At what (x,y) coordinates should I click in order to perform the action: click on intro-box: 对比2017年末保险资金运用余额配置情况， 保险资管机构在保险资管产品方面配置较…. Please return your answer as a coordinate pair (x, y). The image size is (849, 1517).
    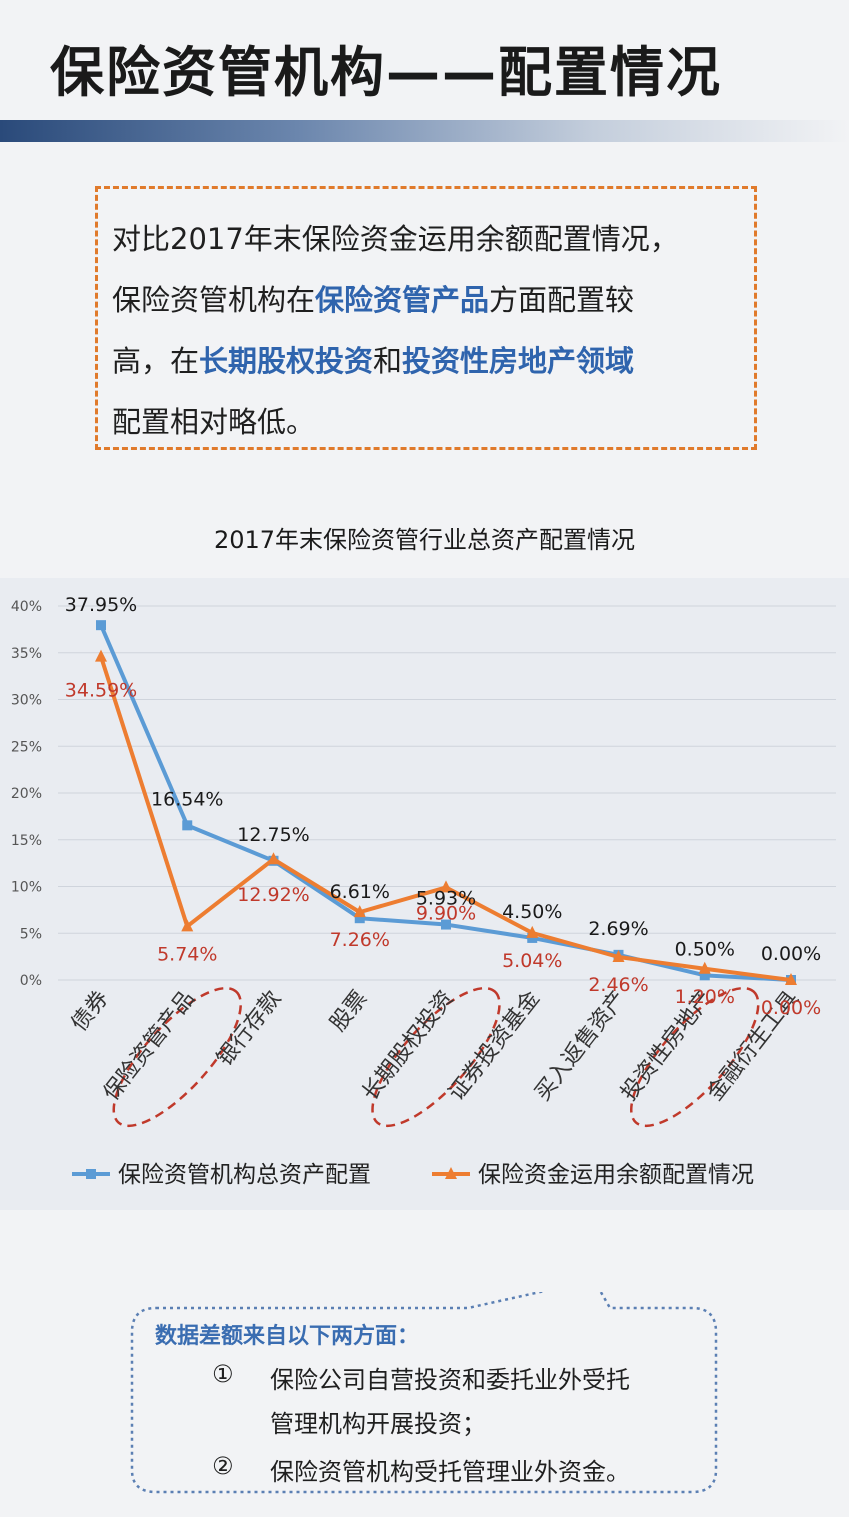
    Looking at the image, I should click on (426, 318).